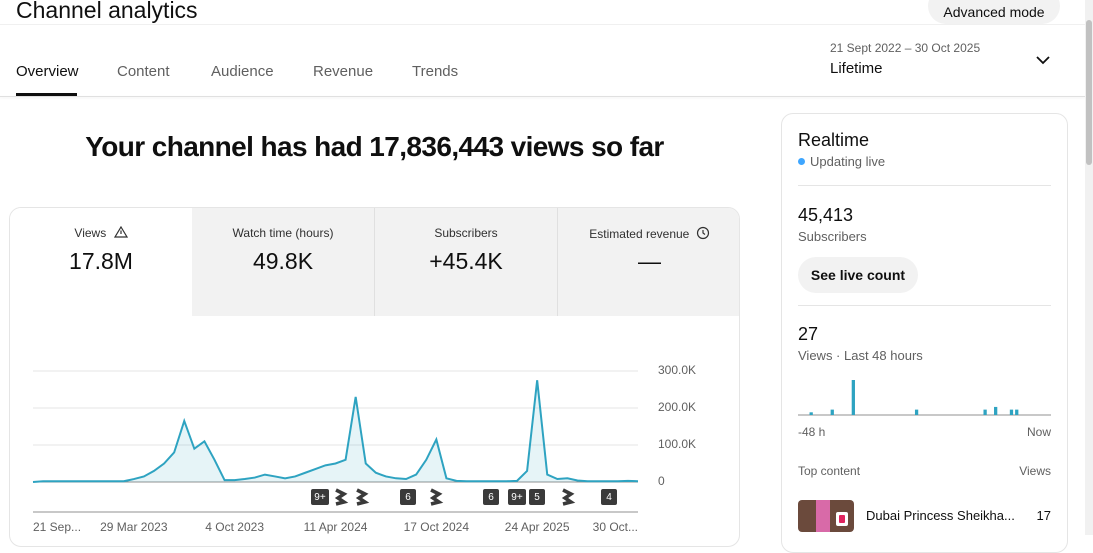 The image size is (1093, 553). I want to click on realtime-views: 27, so click(808, 334).